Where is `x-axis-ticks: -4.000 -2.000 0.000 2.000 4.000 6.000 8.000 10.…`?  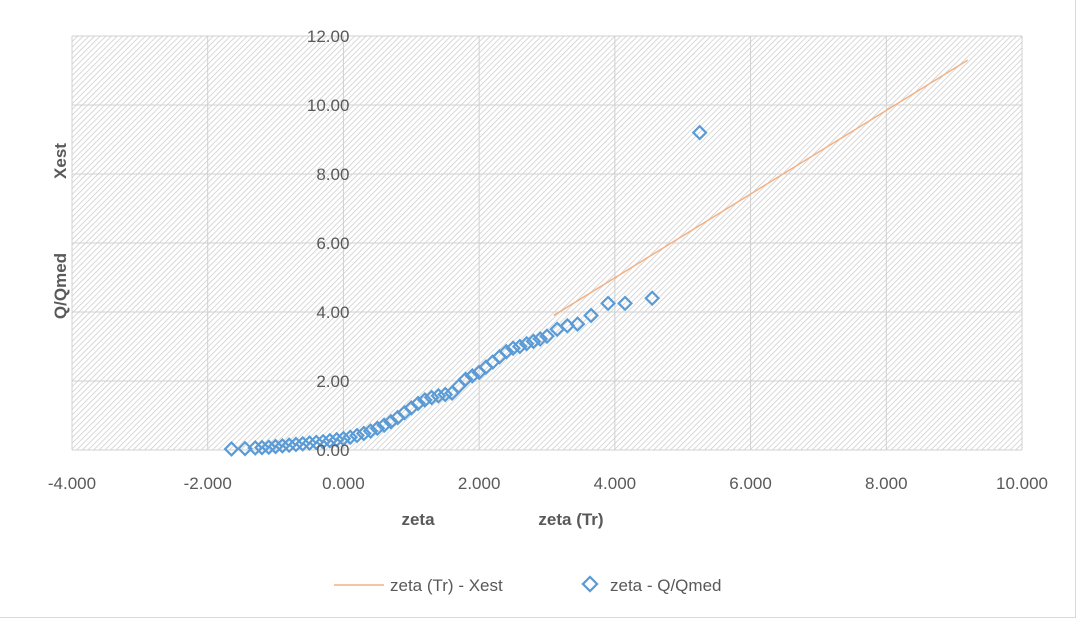 x-axis-ticks: -4.000 -2.000 0.000 2.000 4.000 6.000 8.000 10.… is located at coordinates (548, 483).